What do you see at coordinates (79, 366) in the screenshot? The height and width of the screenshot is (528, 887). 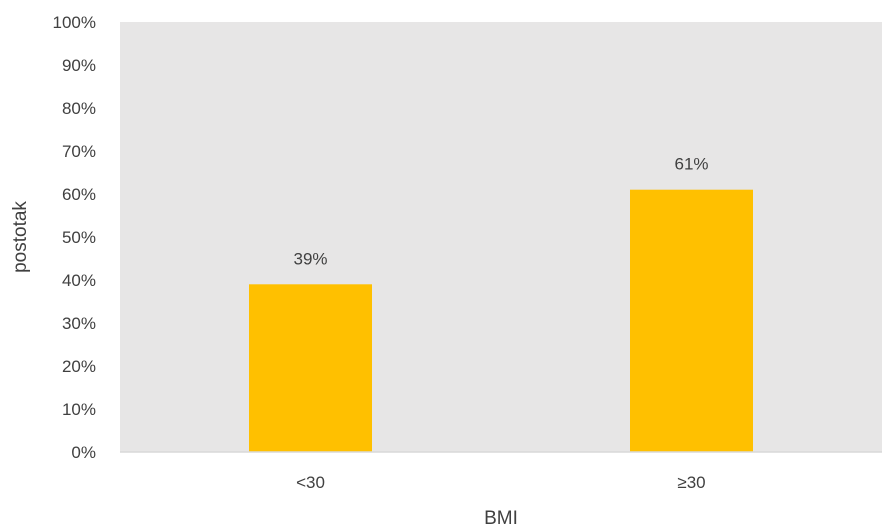 I see `y-tick-label: 20%` at bounding box center [79, 366].